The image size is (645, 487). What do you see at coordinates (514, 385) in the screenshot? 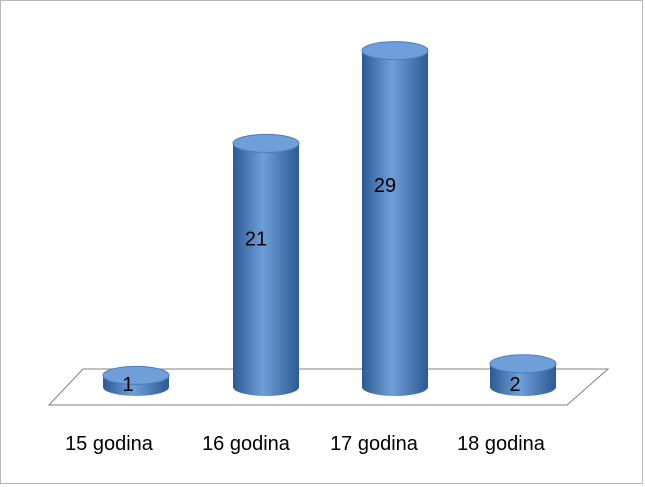
I see `value-label: 2` at bounding box center [514, 385].